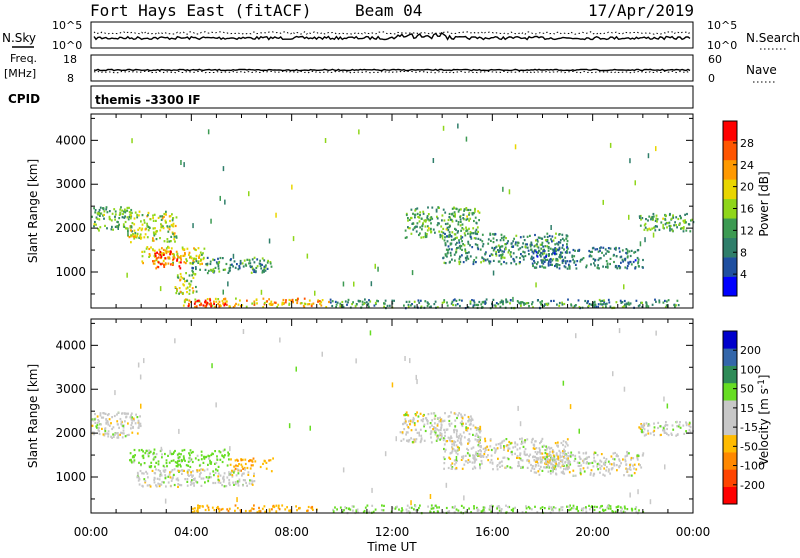 This screenshot has height=558, width=800. Describe the element at coordinates (730, 169) in the screenshot. I see `colorbar-swatch` at that location.